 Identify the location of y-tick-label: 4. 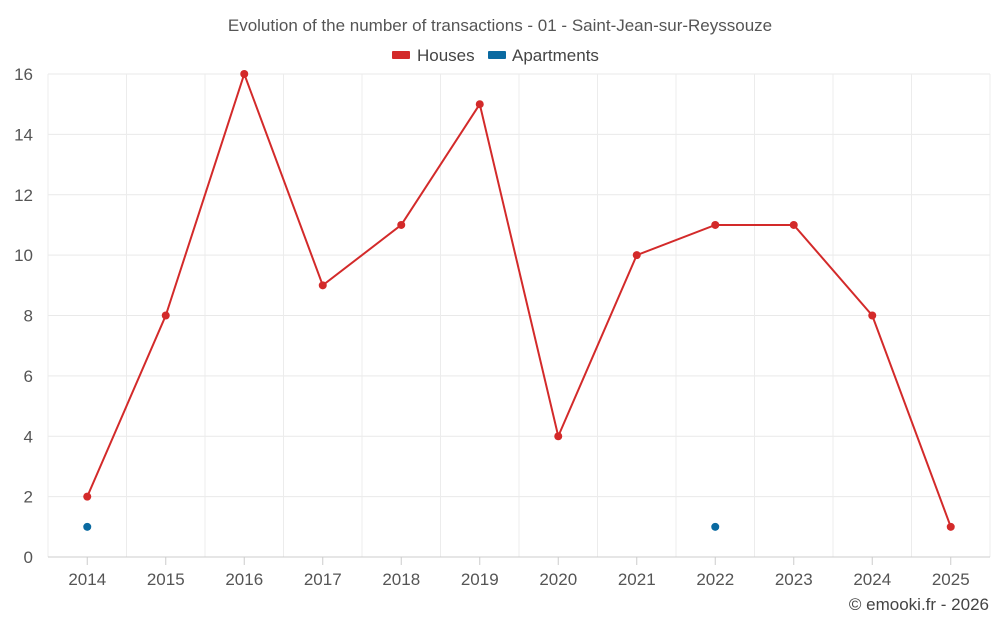
(28, 436).